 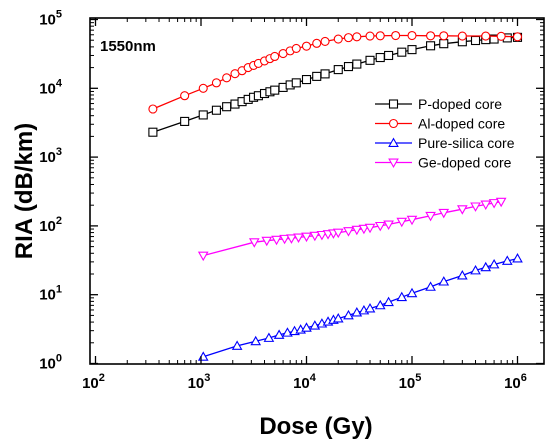 I want to click on series-al-doped-core, so click(x=335, y=72).